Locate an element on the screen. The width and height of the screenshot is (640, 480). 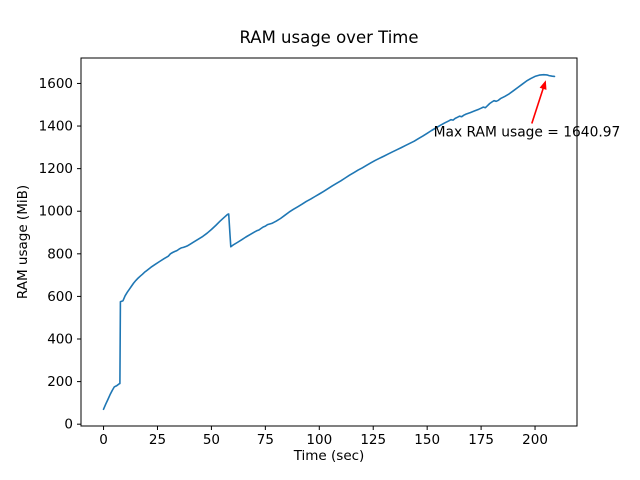
x-tick-label: 75 is located at coordinates (265, 440).